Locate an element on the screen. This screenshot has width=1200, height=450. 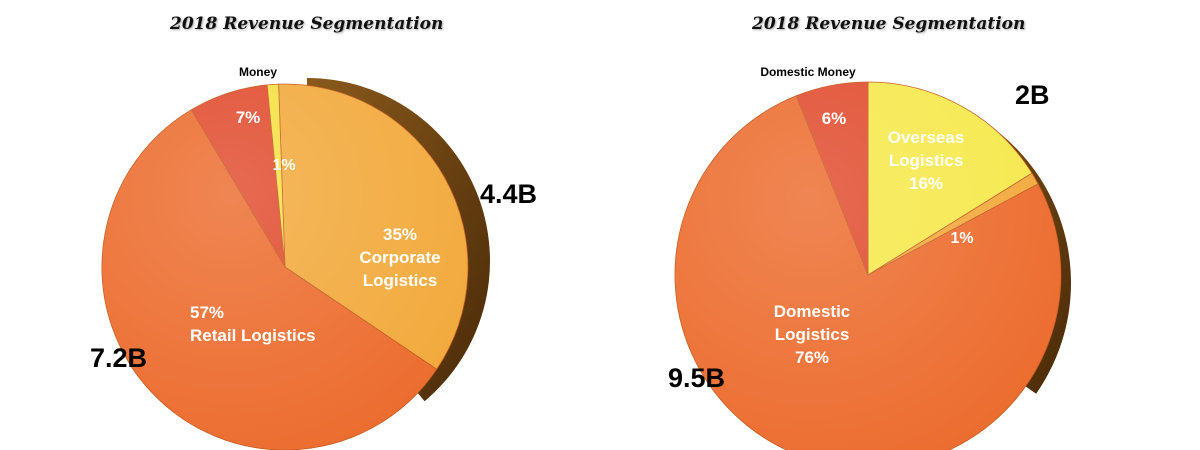
callout-label: 4.4B is located at coordinates (508, 194).